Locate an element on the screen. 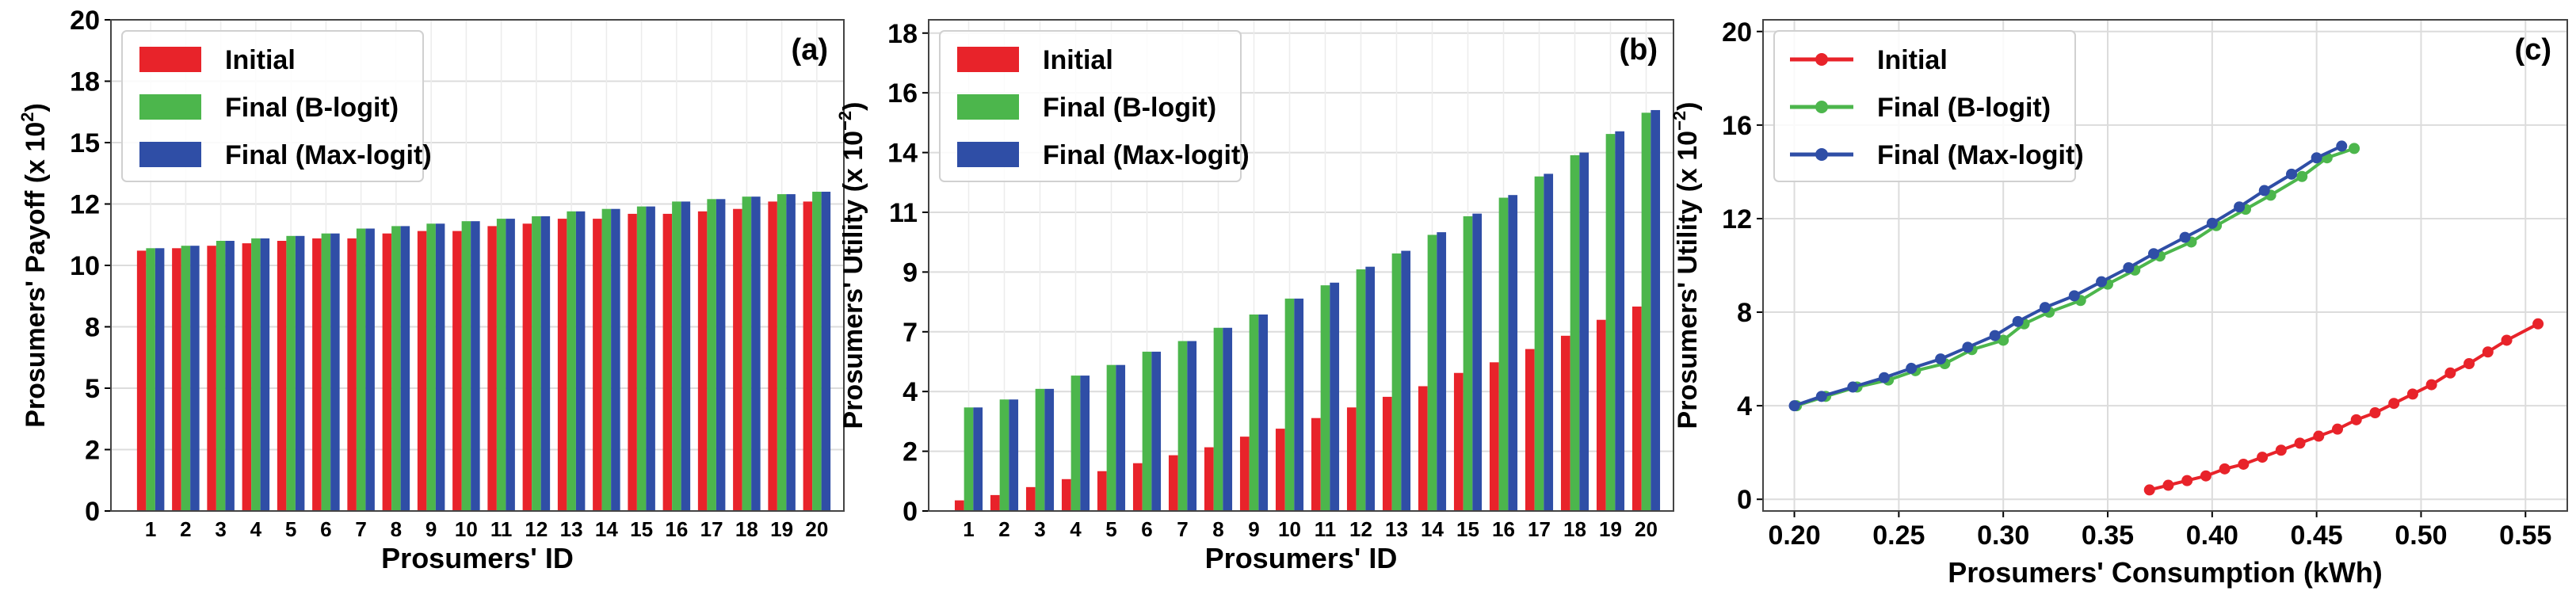 The width and height of the screenshot is (2576, 591). x-tick-label: 1 is located at coordinates (968, 529).